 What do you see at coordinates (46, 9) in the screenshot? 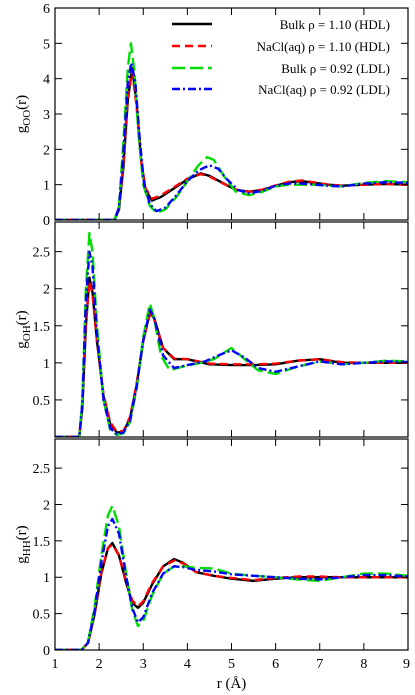
I see `y-tick-label-oo-6: 6` at bounding box center [46, 9].